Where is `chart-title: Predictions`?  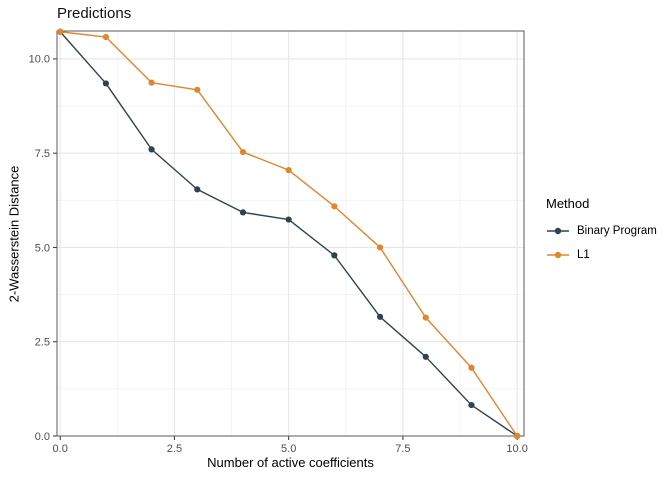 chart-title: Predictions is located at coordinates (94, 13).